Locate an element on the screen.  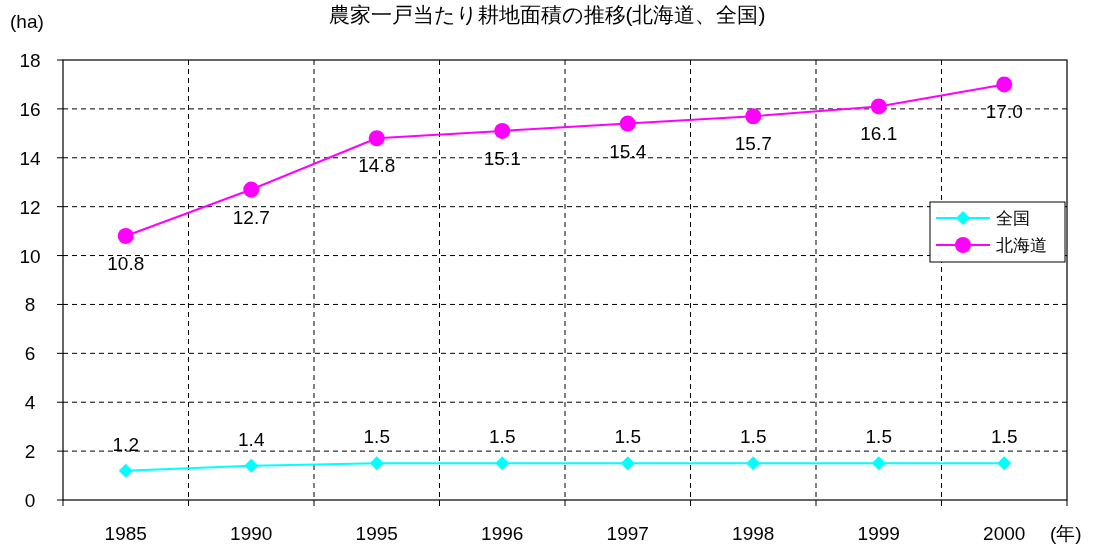
data-label: 1.4 is located at coordinates (251, 439).